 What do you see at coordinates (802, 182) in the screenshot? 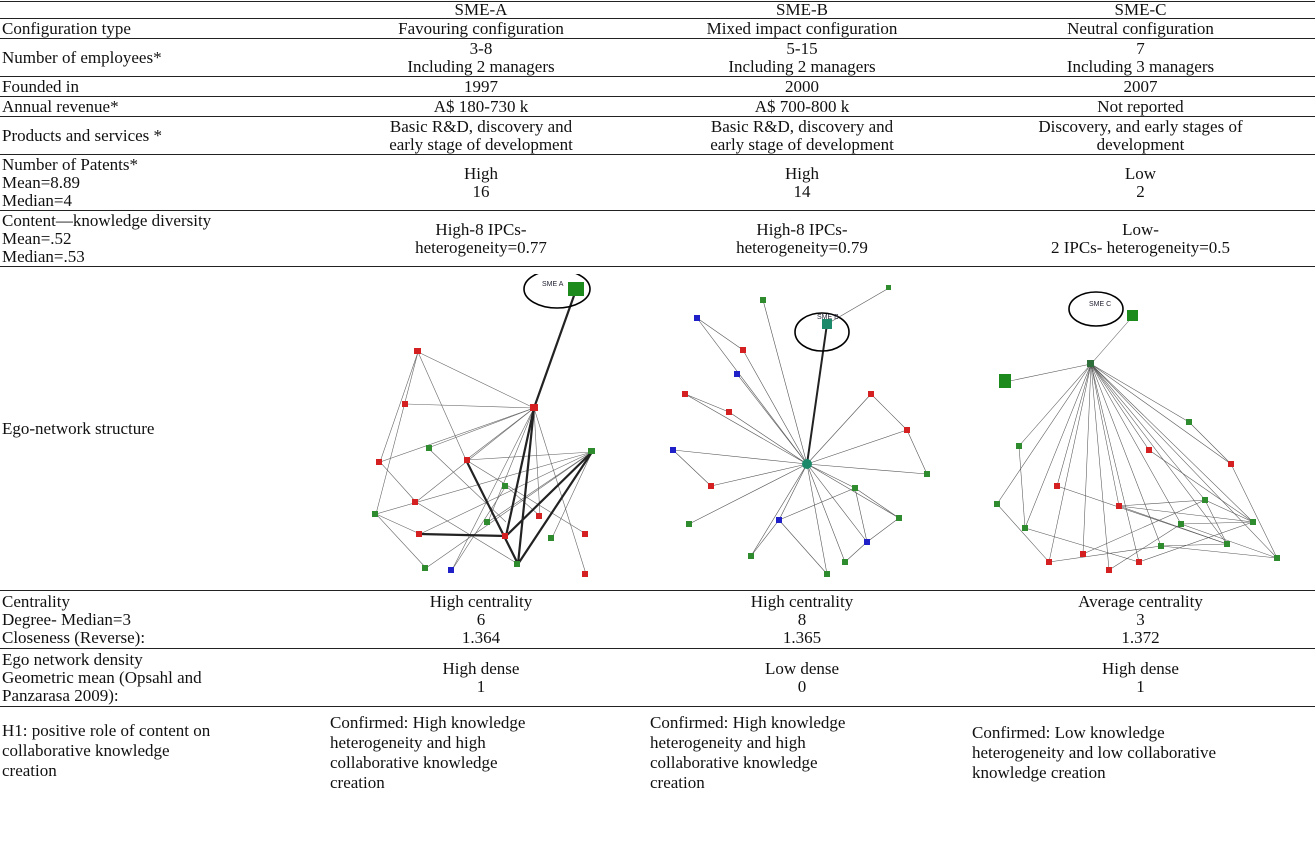
I see `sme-b-value: High 14` at bounding box center [802, 182].